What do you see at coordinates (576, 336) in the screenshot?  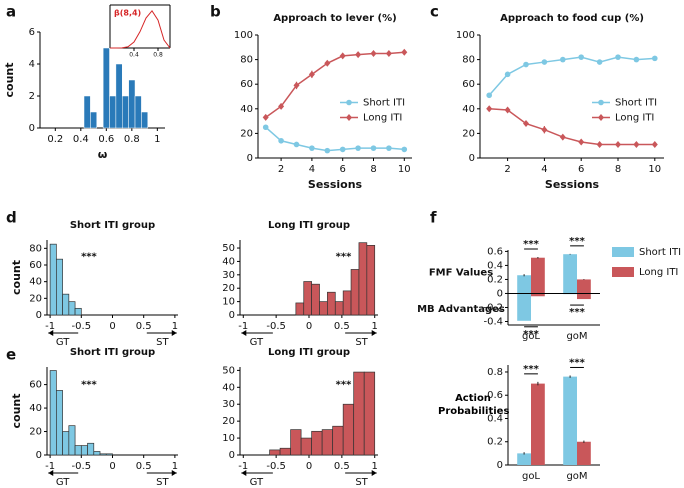 I see `x-tick-label: goM` at bounding box center [576, 336].